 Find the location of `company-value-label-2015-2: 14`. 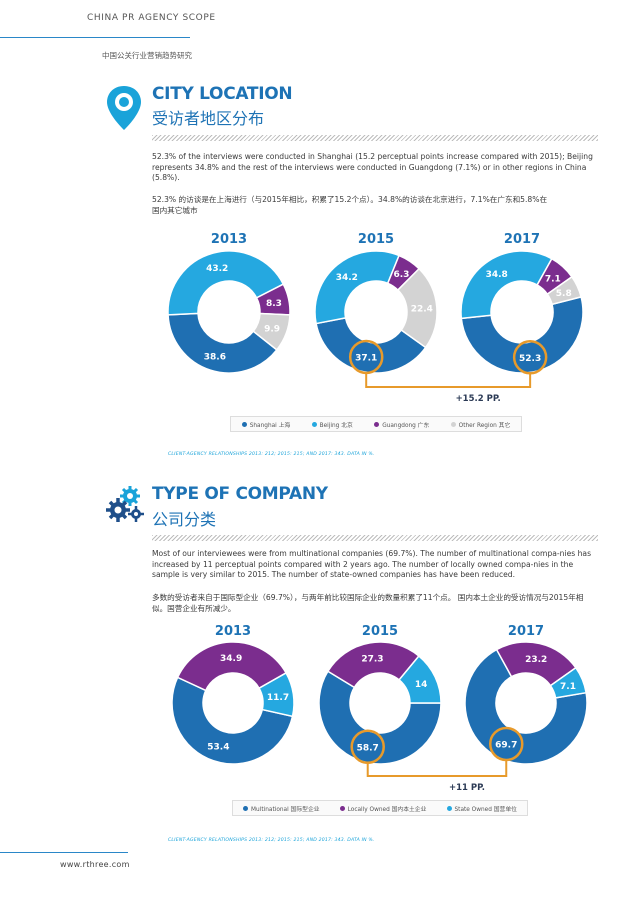

company-value-label-2015-2: 14 is located at coordinates (421, 685).